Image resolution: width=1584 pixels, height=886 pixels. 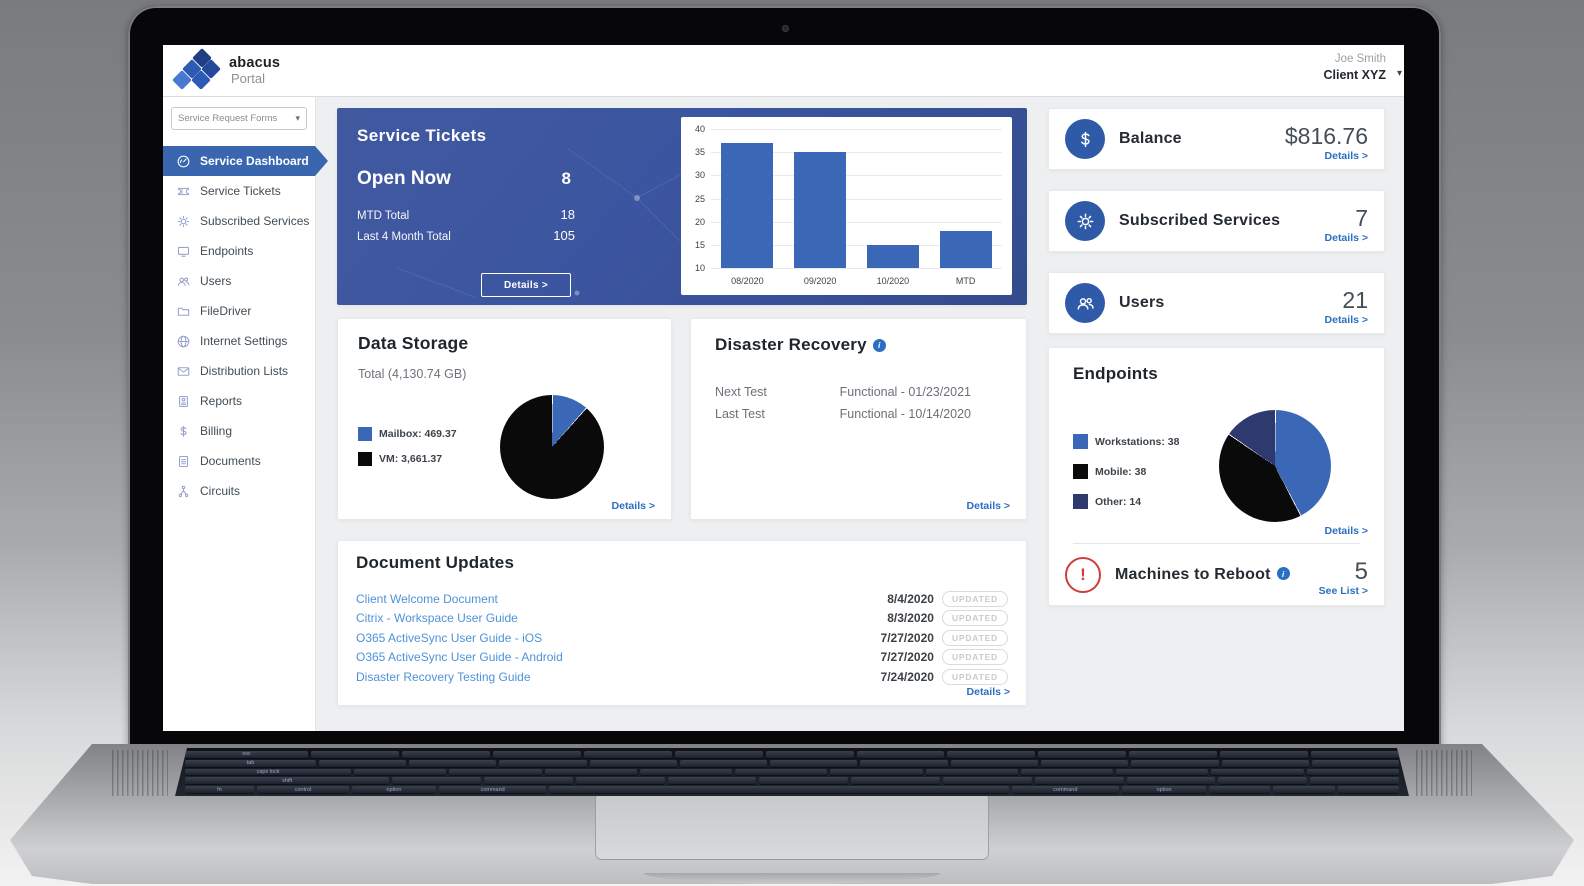 What do you see at coordinates (418, 434) in the screenshot?
I see `legend-label: Mailbox: 469.37` at bounding box center [418, 434].